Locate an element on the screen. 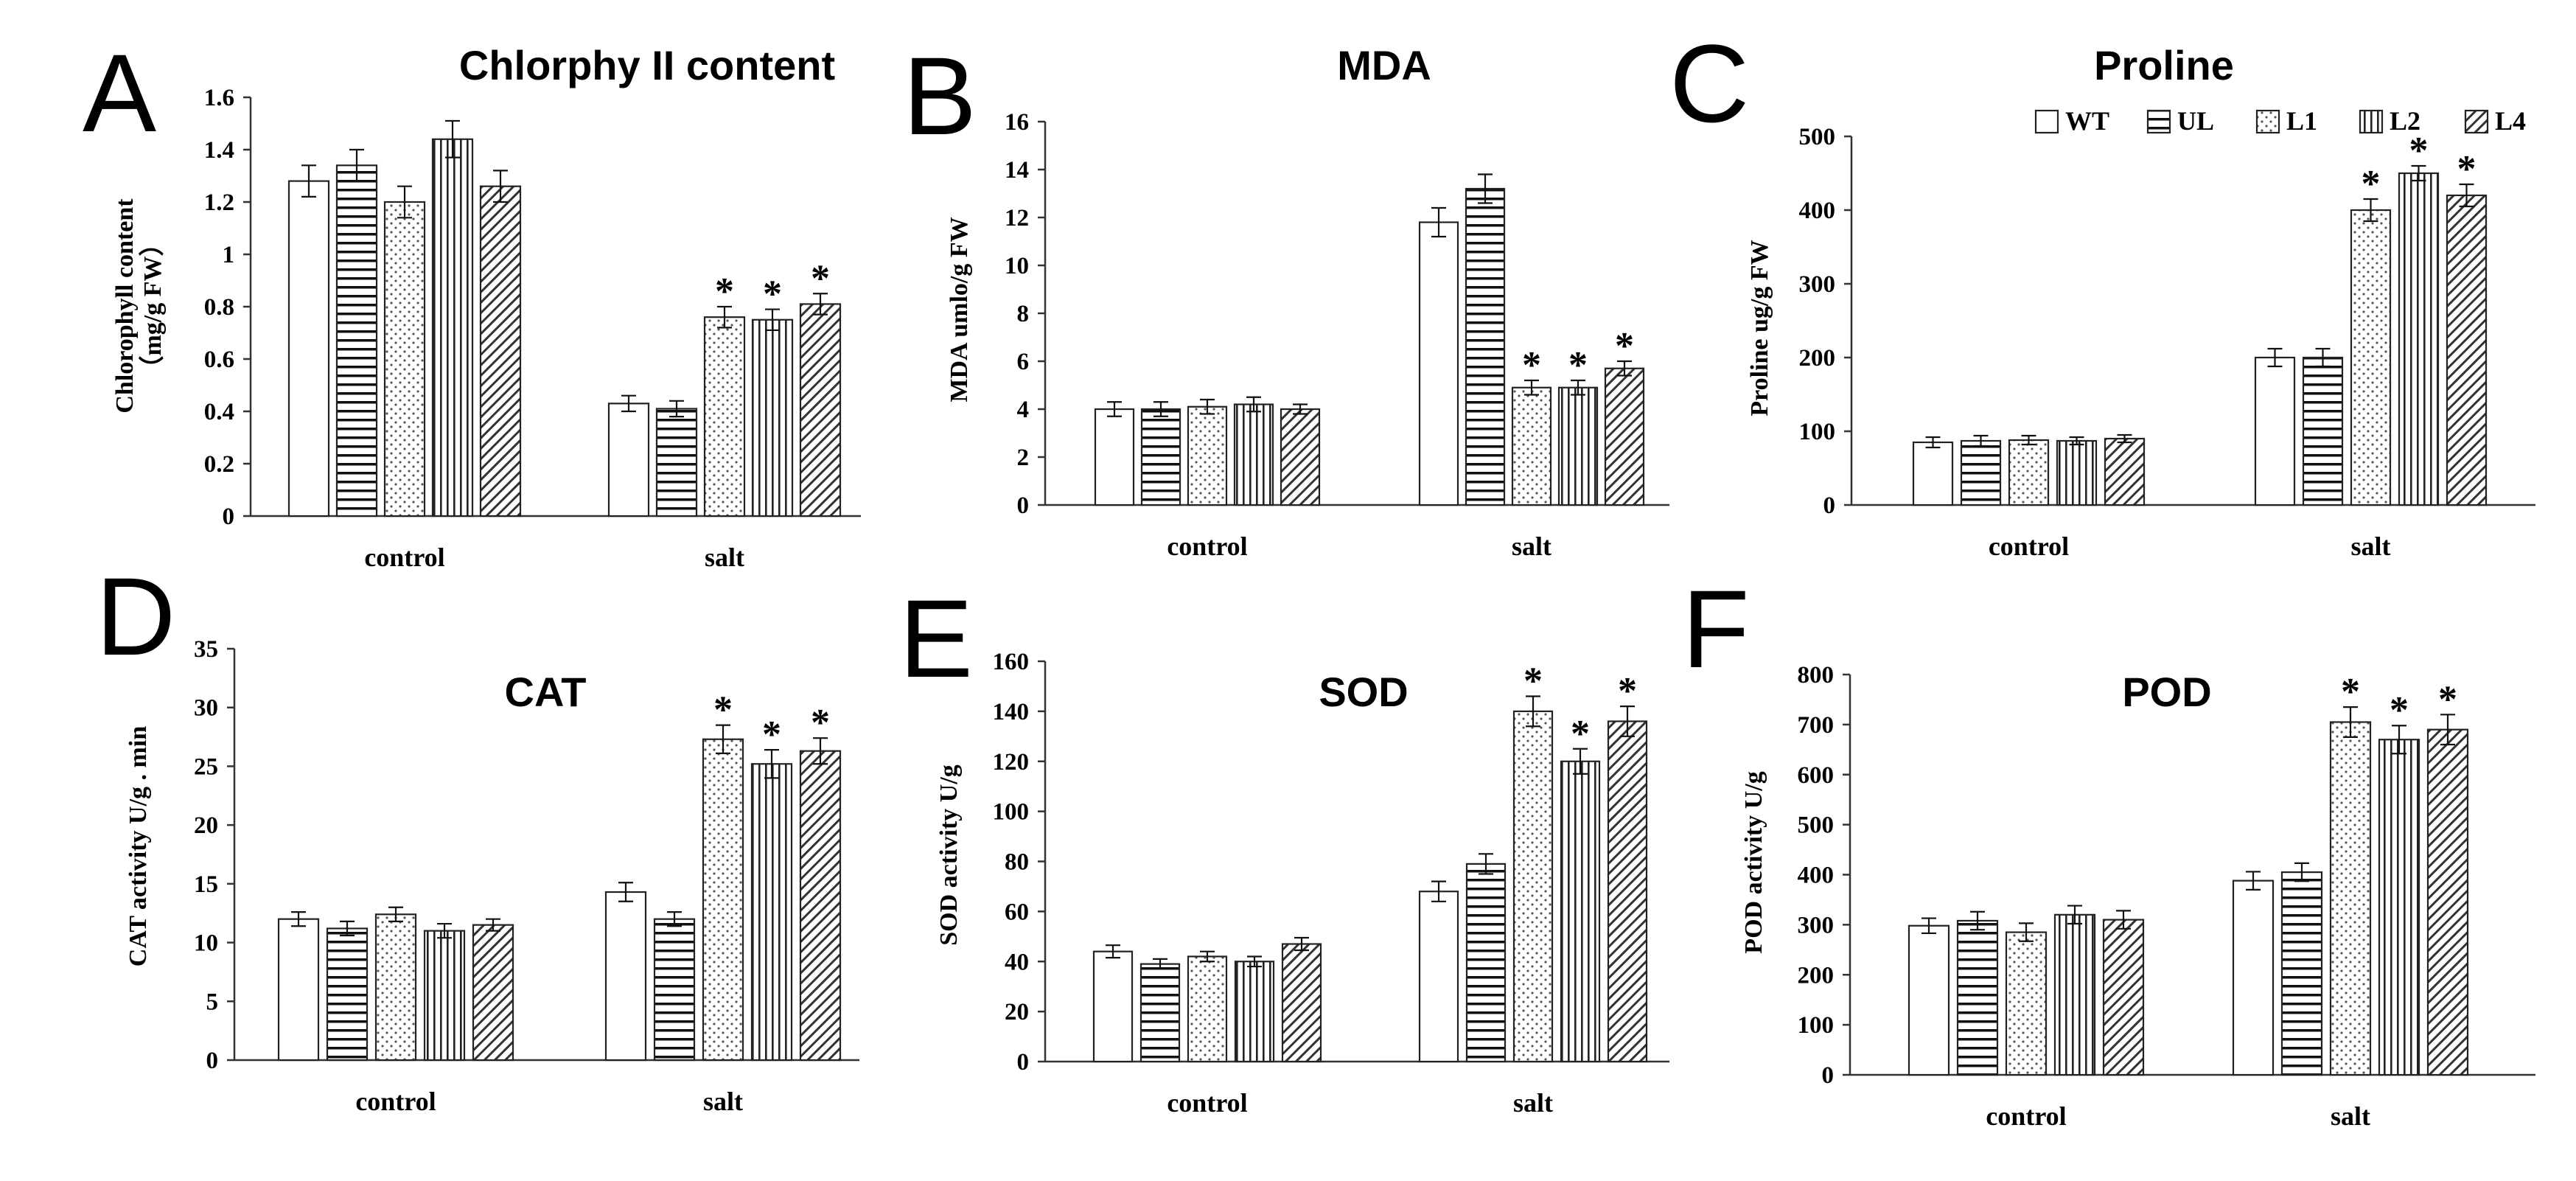  bar-a-wt-salt is located at coordinates (628, 460).